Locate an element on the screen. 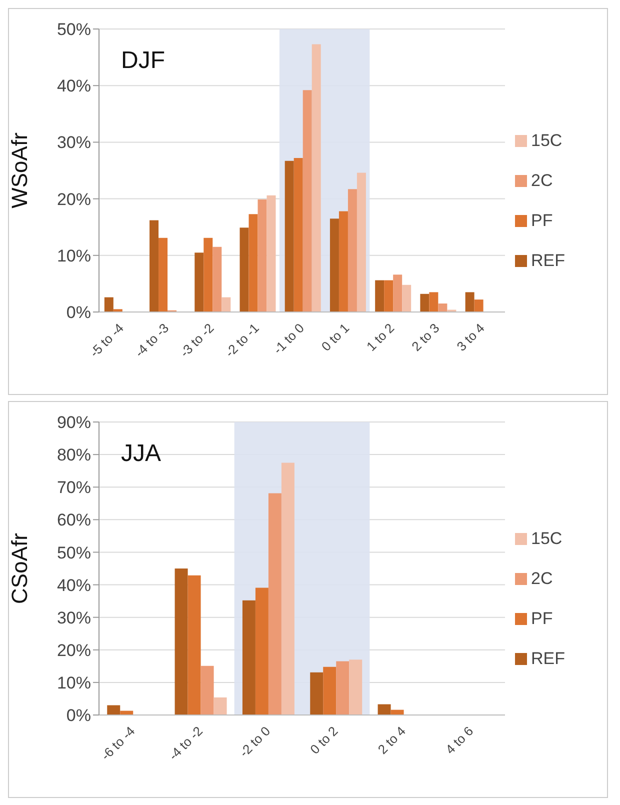 This screenshot has height=805, width=620. x-tick-label: -1 to 0 is located at coordinates (288, 339).